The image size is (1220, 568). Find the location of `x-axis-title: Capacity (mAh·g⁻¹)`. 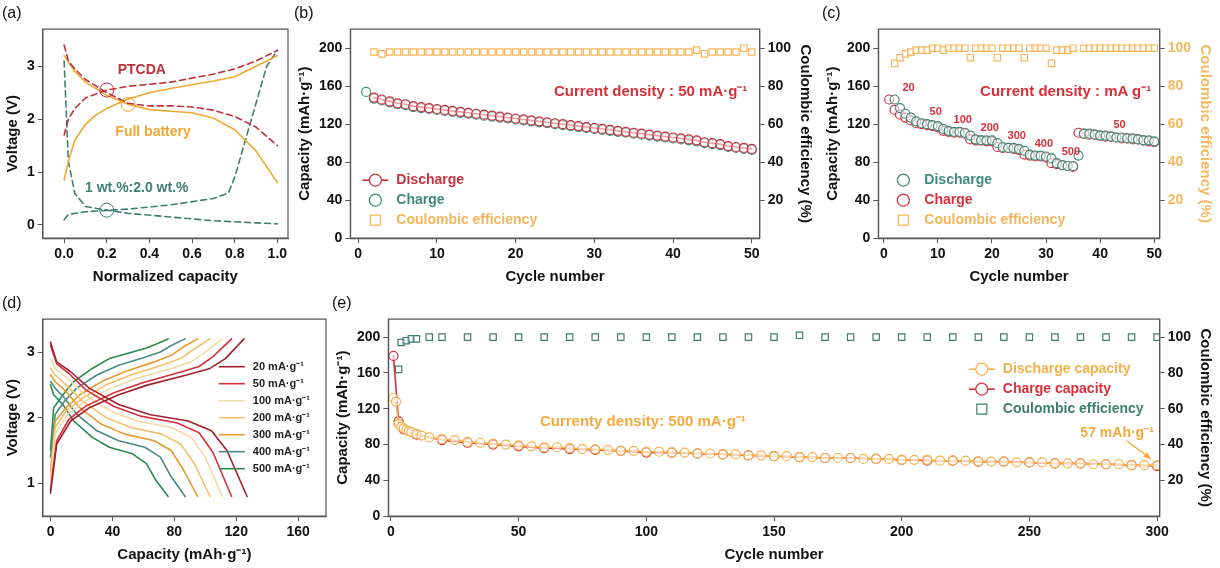

x-axis-title: Capacity (mAh·g⁻¹) is located at coordinates (184, 554).